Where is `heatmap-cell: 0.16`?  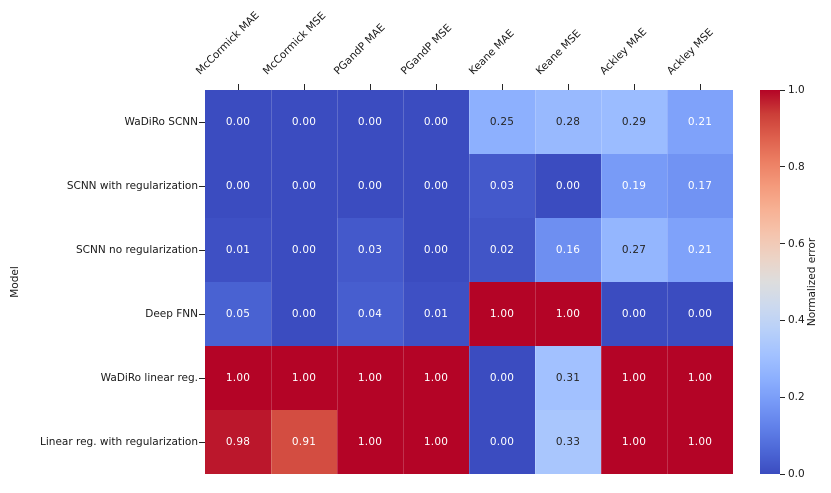 heatmap-cell: 0.16 is located at coordinates (568, 250).